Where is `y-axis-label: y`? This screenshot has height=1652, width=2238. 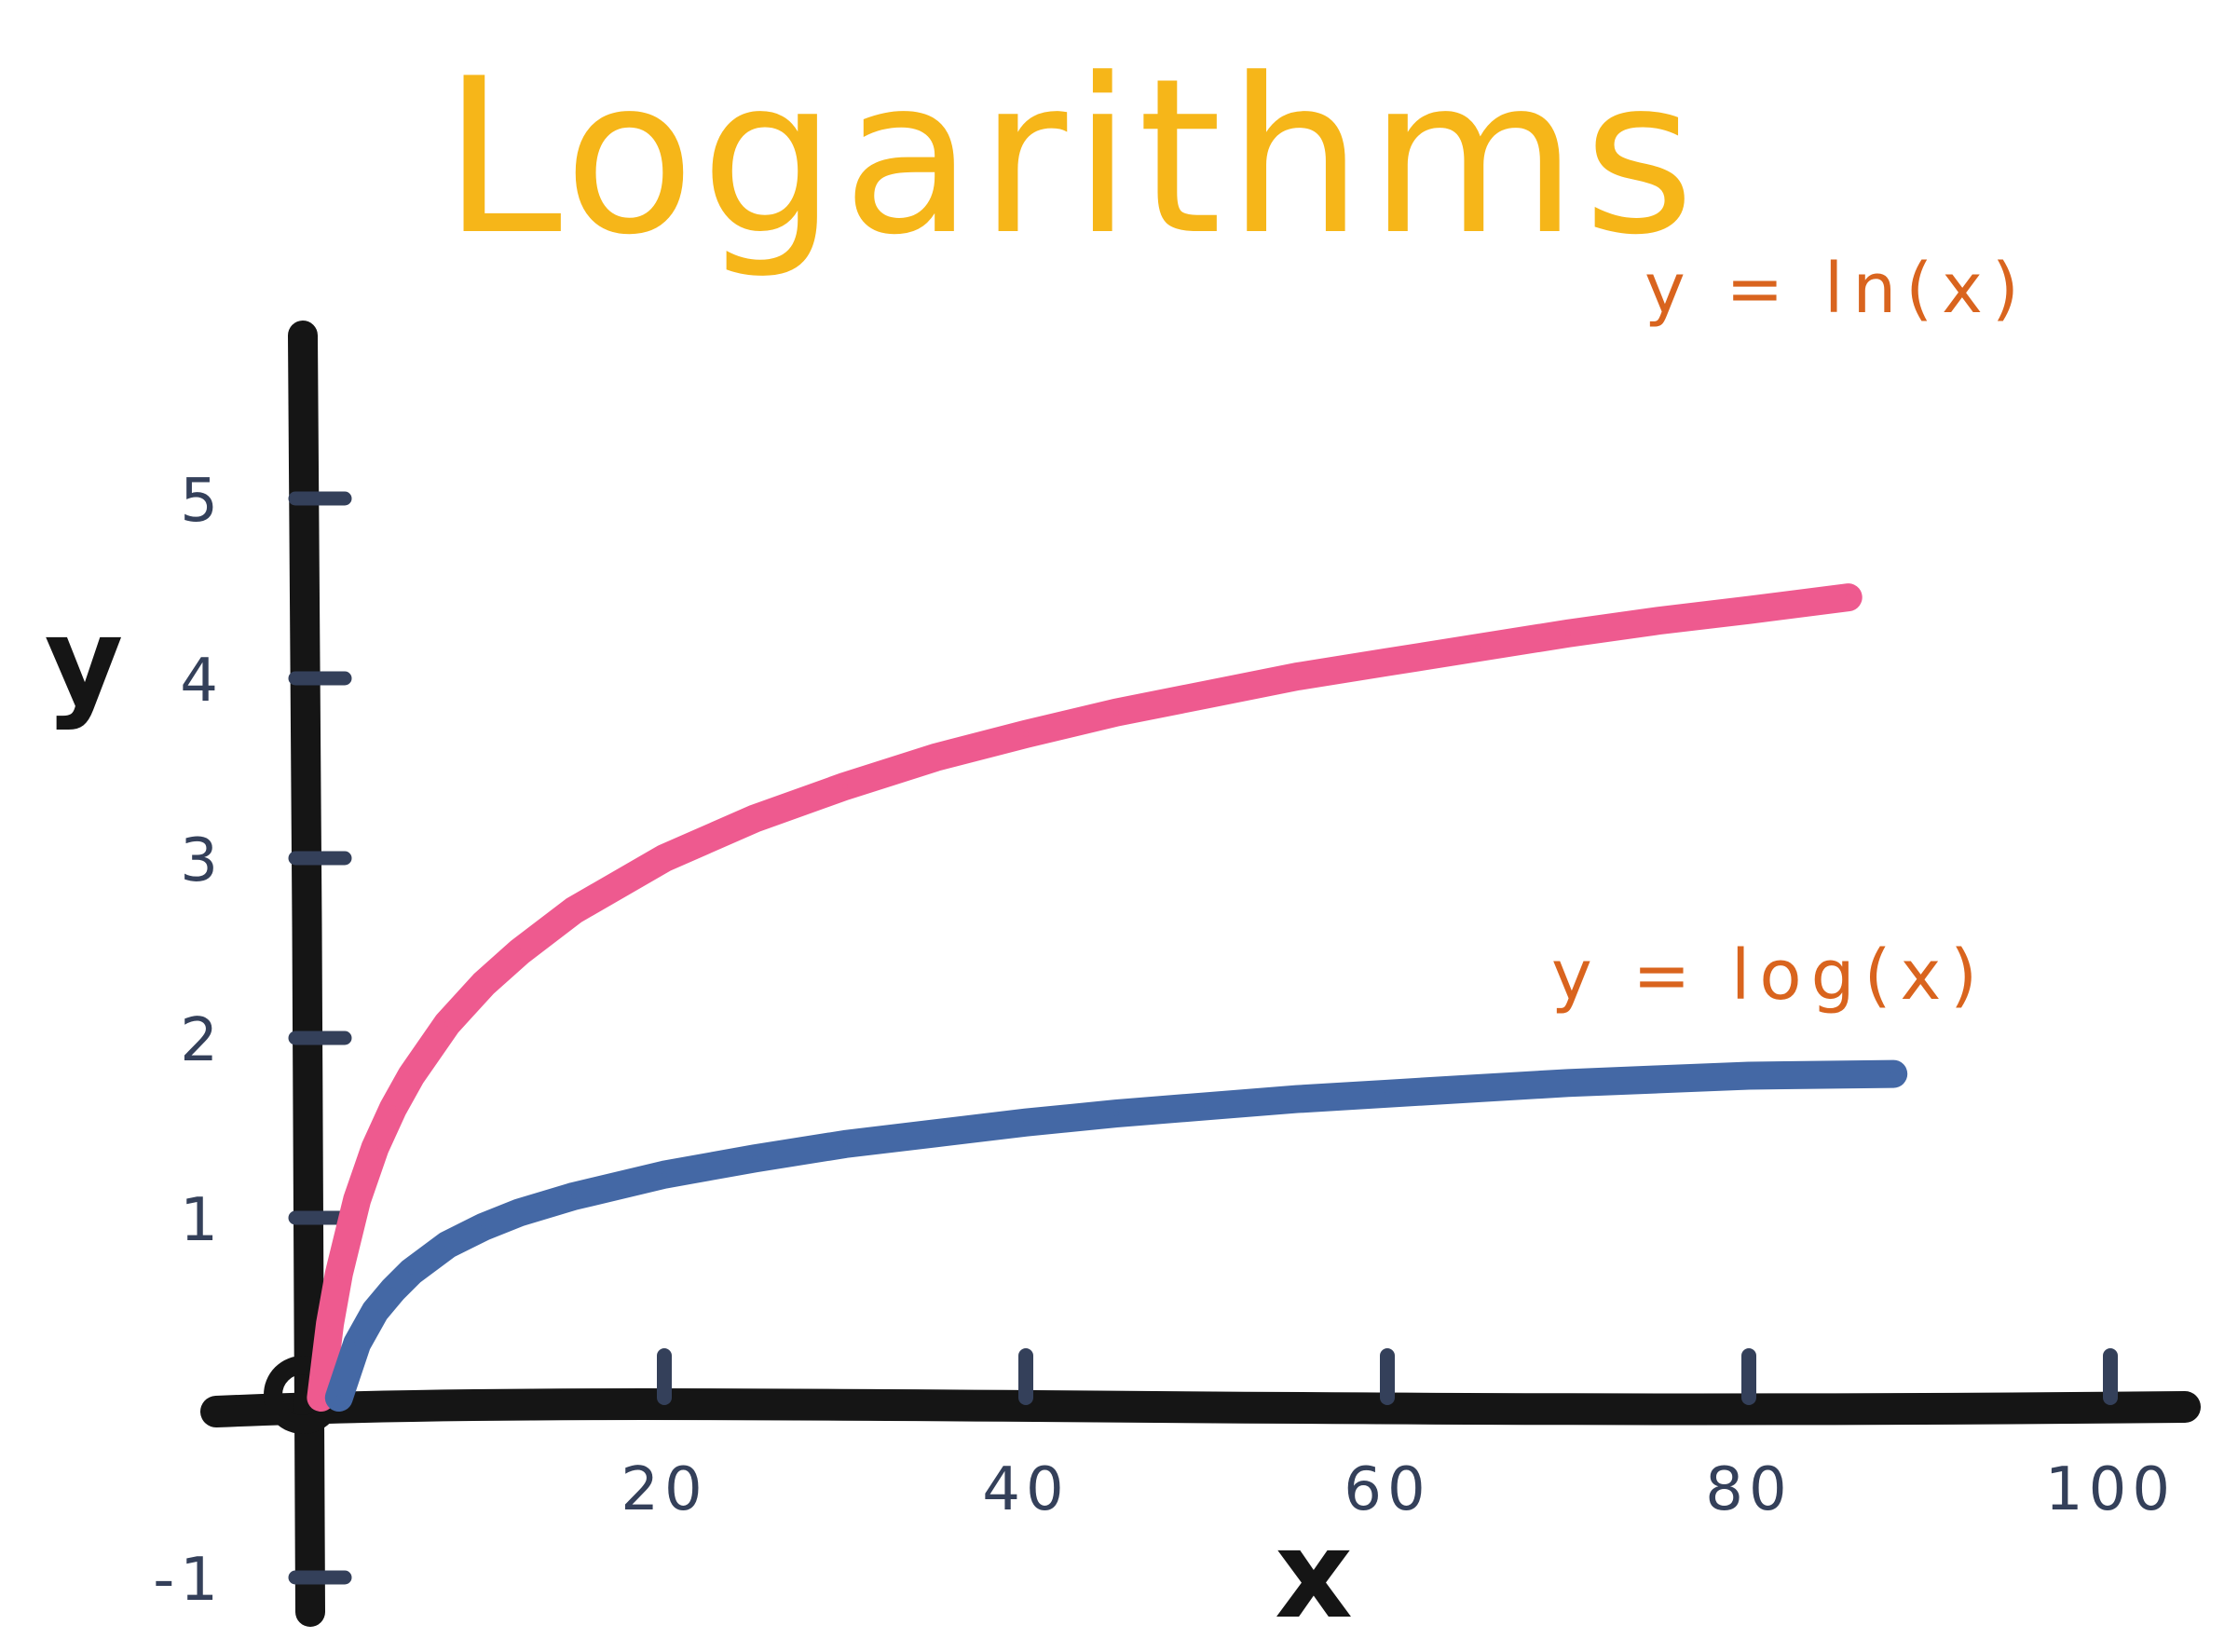
y-axis-label: y is located at coordinates (84, 661).